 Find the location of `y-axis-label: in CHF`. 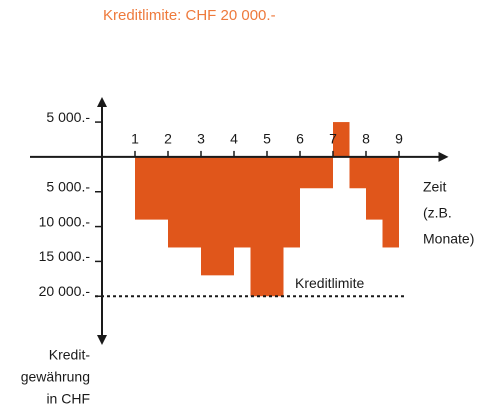

y-axis-label: in CHF is located at coordinates (68, 399).